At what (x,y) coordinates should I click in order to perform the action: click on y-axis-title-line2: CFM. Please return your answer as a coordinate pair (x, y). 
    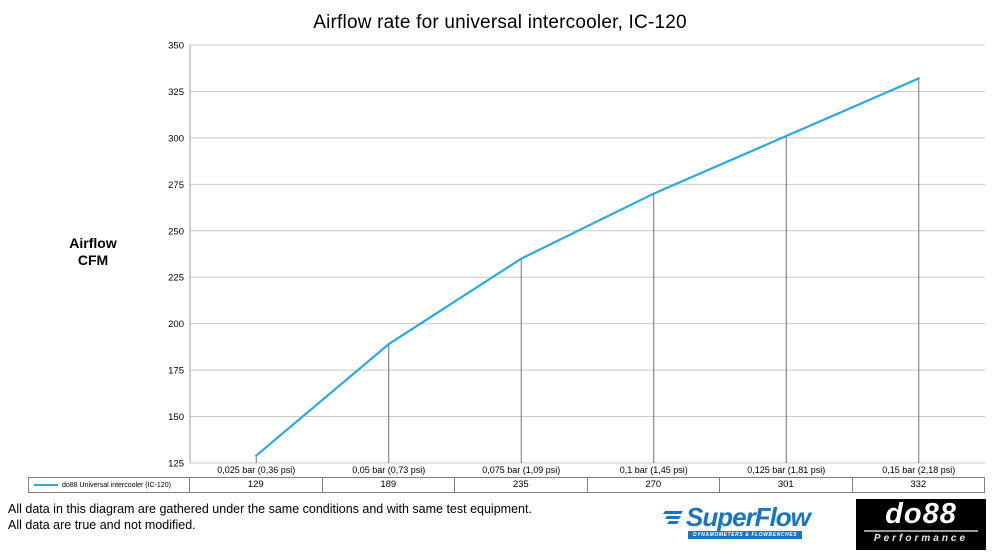
    Looking at the image, I should click on (93, 260).